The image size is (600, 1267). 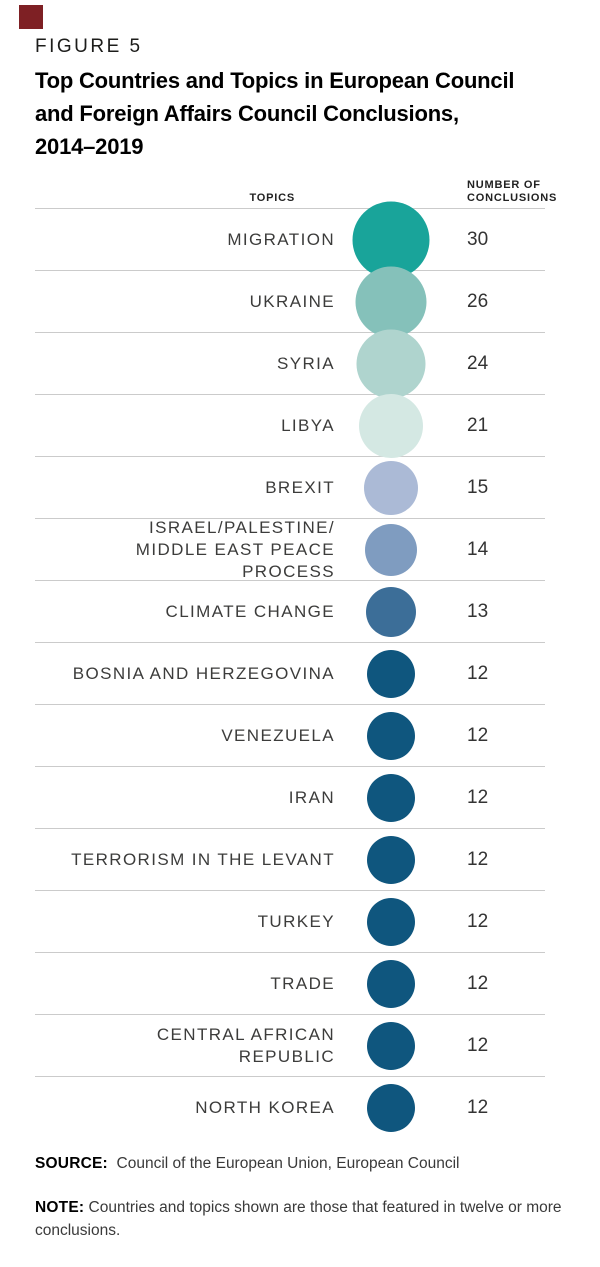 I want to click on table-row: LIBYA 21, so click(x=290, y=425).